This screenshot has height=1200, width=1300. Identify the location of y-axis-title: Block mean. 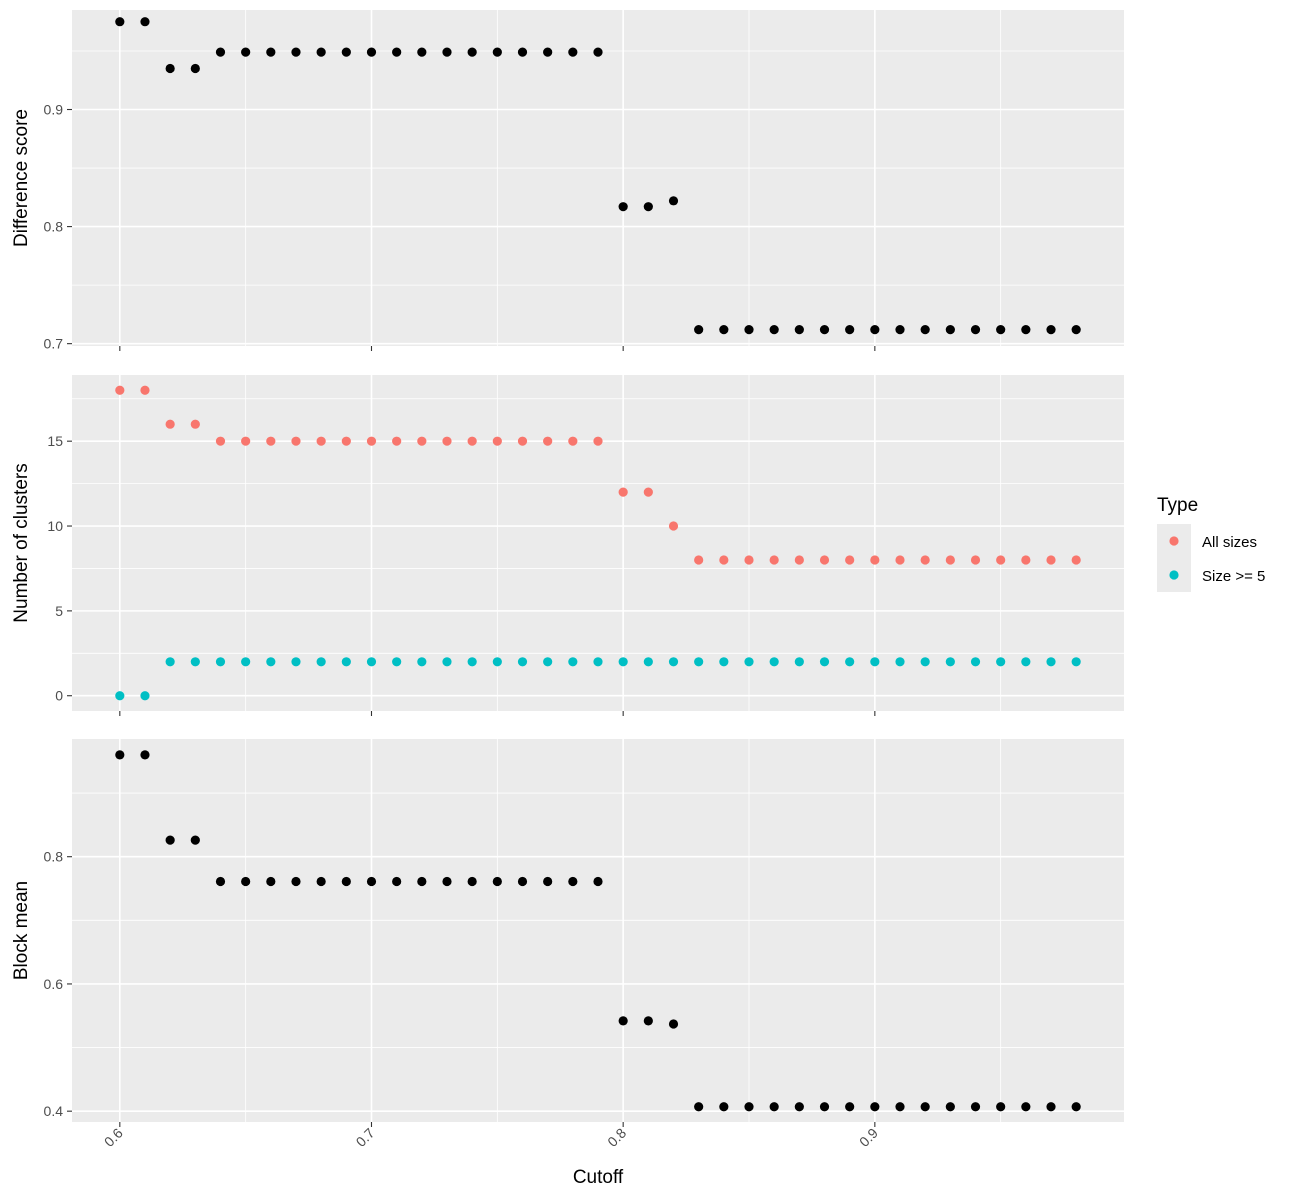
(21, 930).